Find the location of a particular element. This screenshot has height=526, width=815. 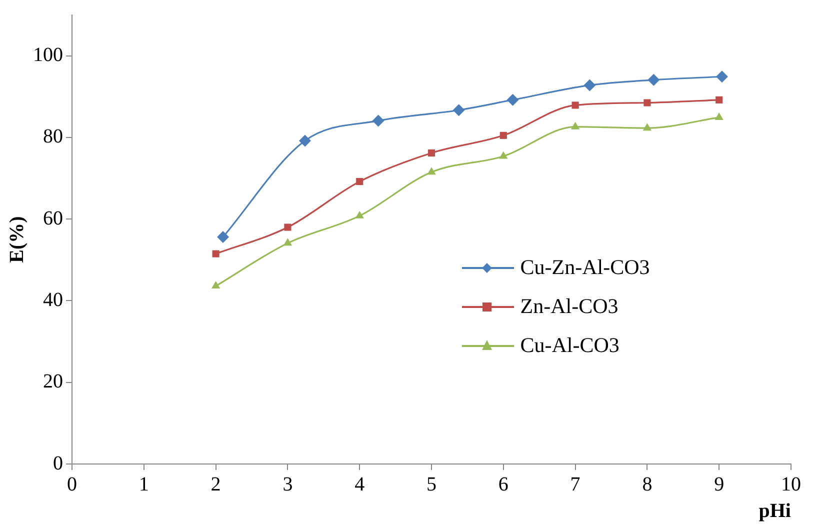

y-tick-label: 0 is located at coordinates (58, 463).